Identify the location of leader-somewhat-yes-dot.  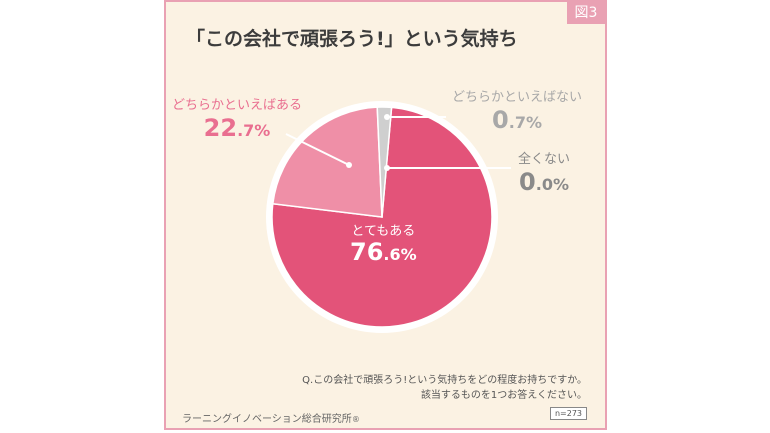
(349, 165).